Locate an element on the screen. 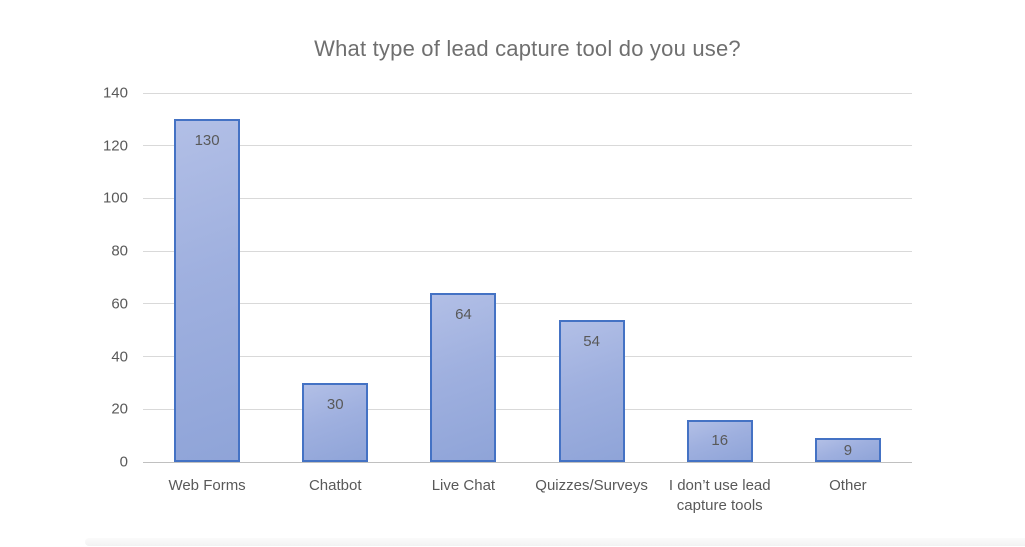 This screenshot has height=547, width=1025. y-axis-tick-label: 60 is located at coordinates (119, 304).